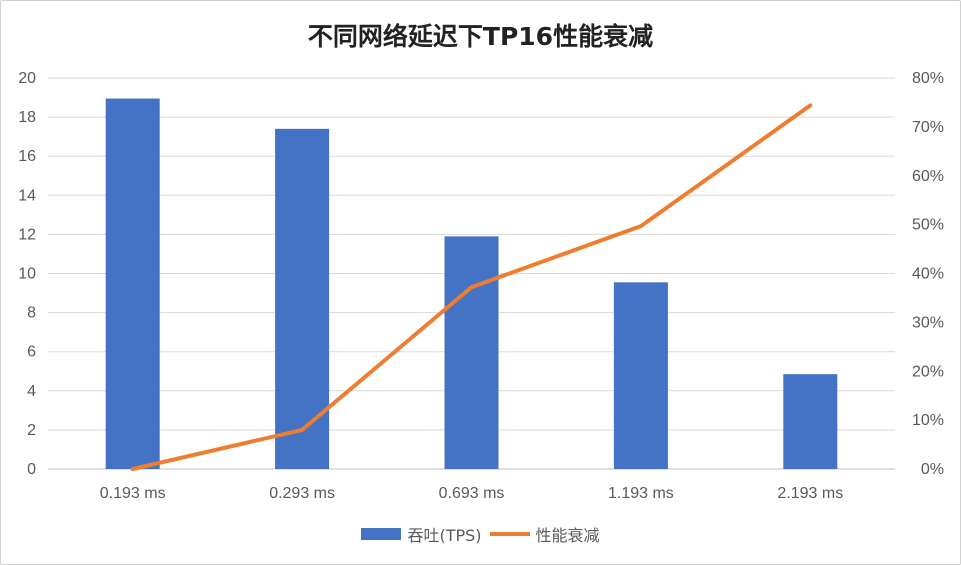 This screenshot has height=565, width=961. Describe the element at coordinates (509, 534) in the screenshot. I see `legend-swatch-line` at that location.